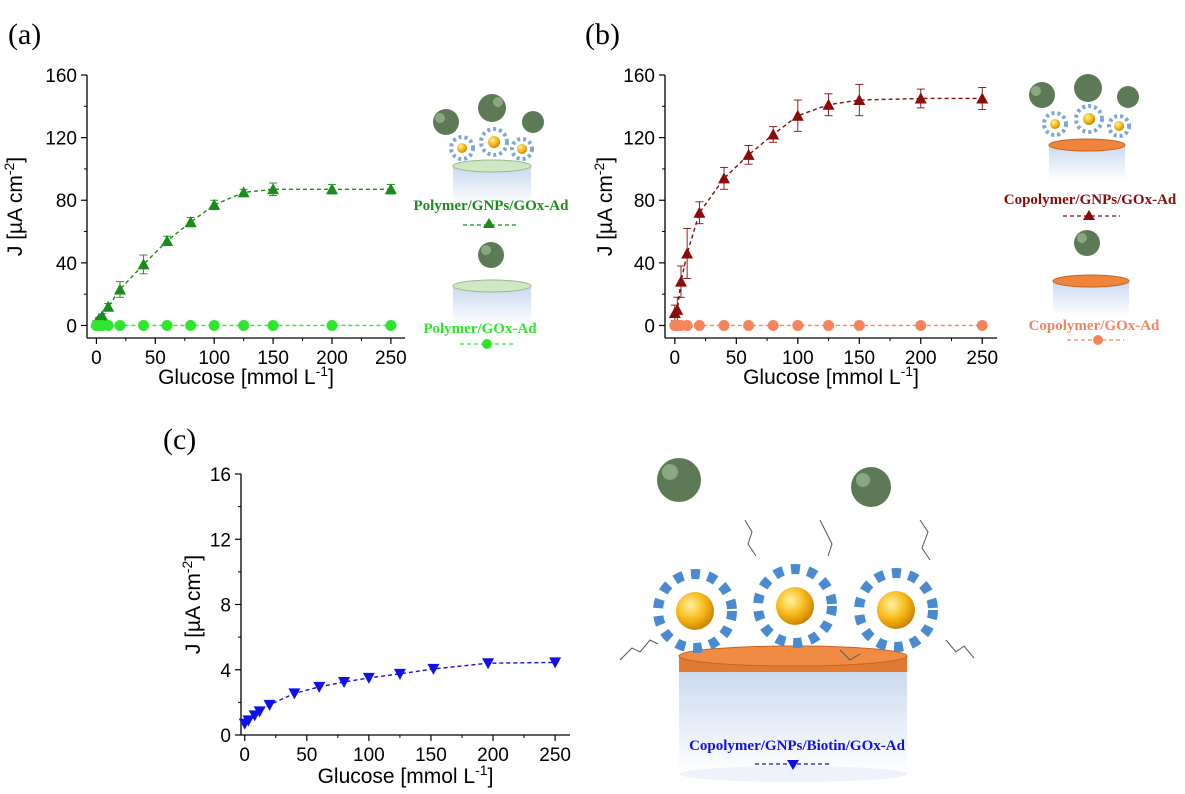 This screenshot has width=1185, height=794. I want to click on electrode-b-bottom, so click(1091, 273).